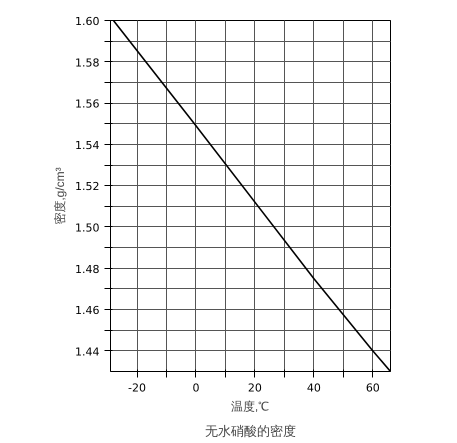  I want to click on x-tick-label: 60, so click(373, 388).